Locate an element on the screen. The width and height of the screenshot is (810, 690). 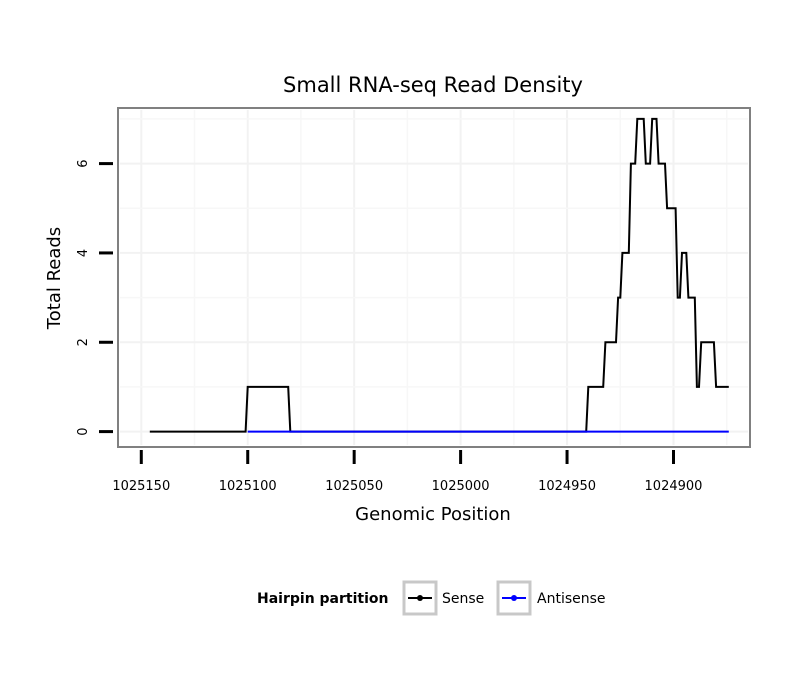
x-tick-label: 1024900 is located at coordinates (674, 486).